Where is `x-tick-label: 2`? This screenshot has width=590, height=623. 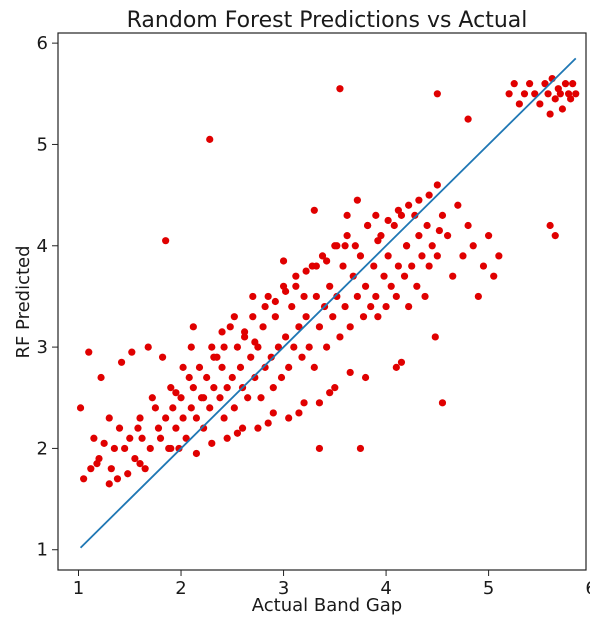 x-tick-label: 2 is located at coordinates (180, 588).